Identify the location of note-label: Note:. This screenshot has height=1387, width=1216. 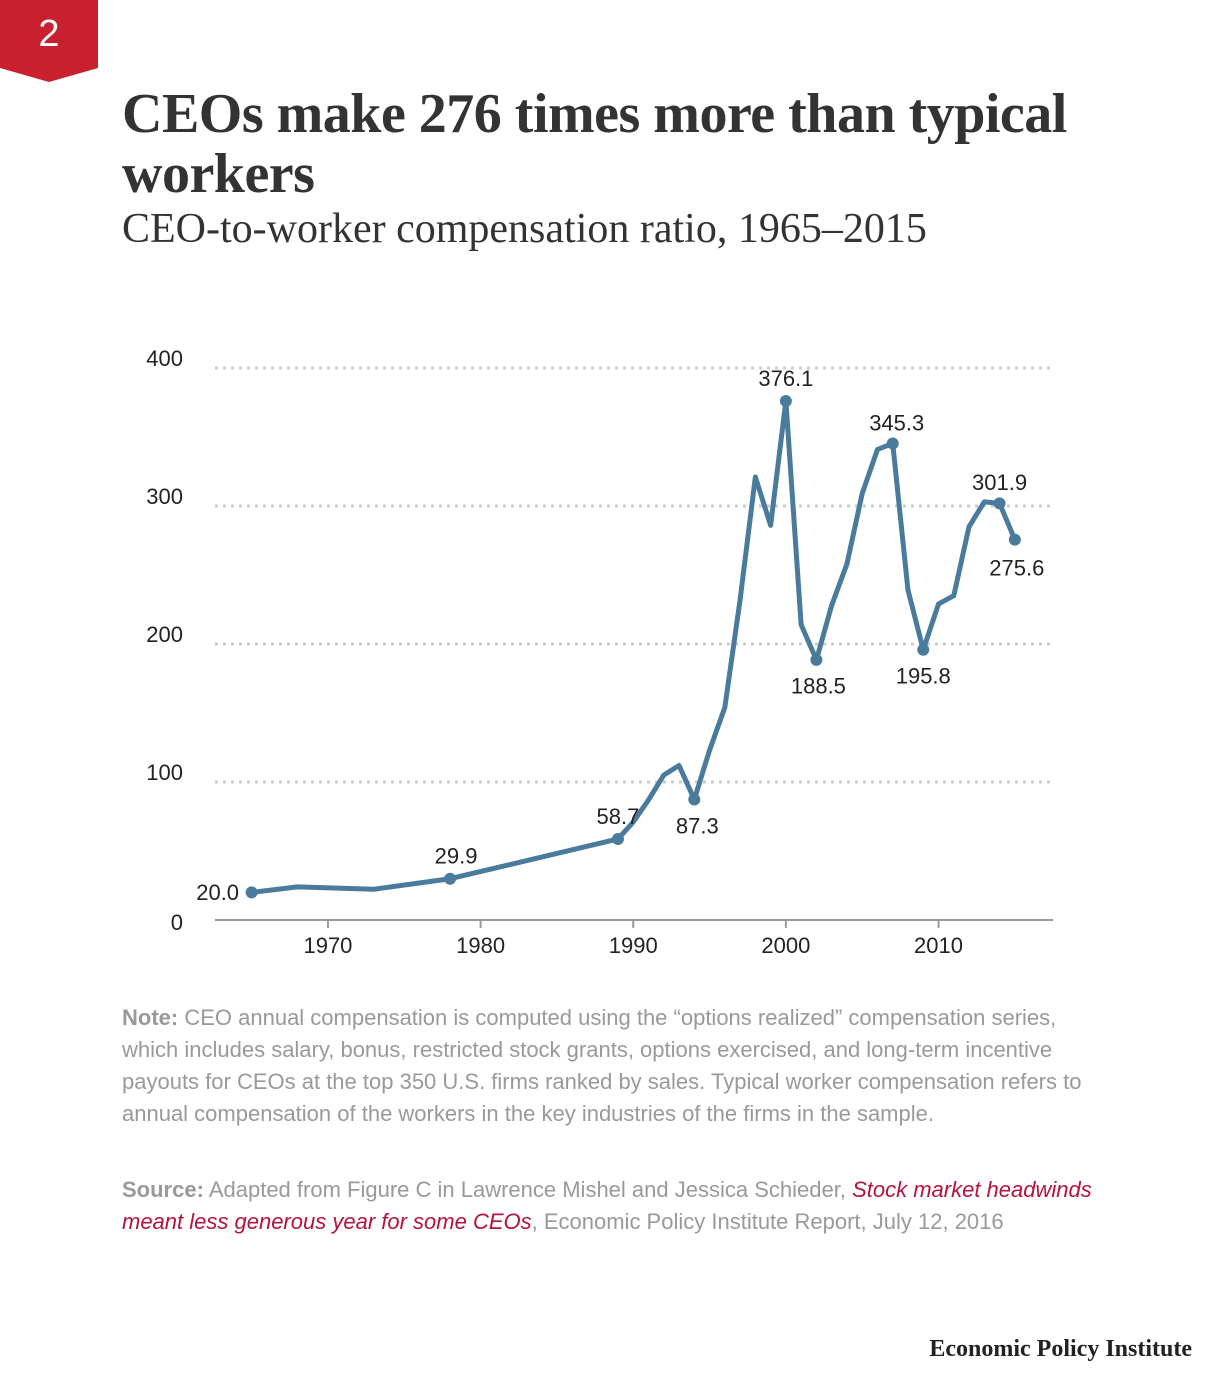
(150, 1017).